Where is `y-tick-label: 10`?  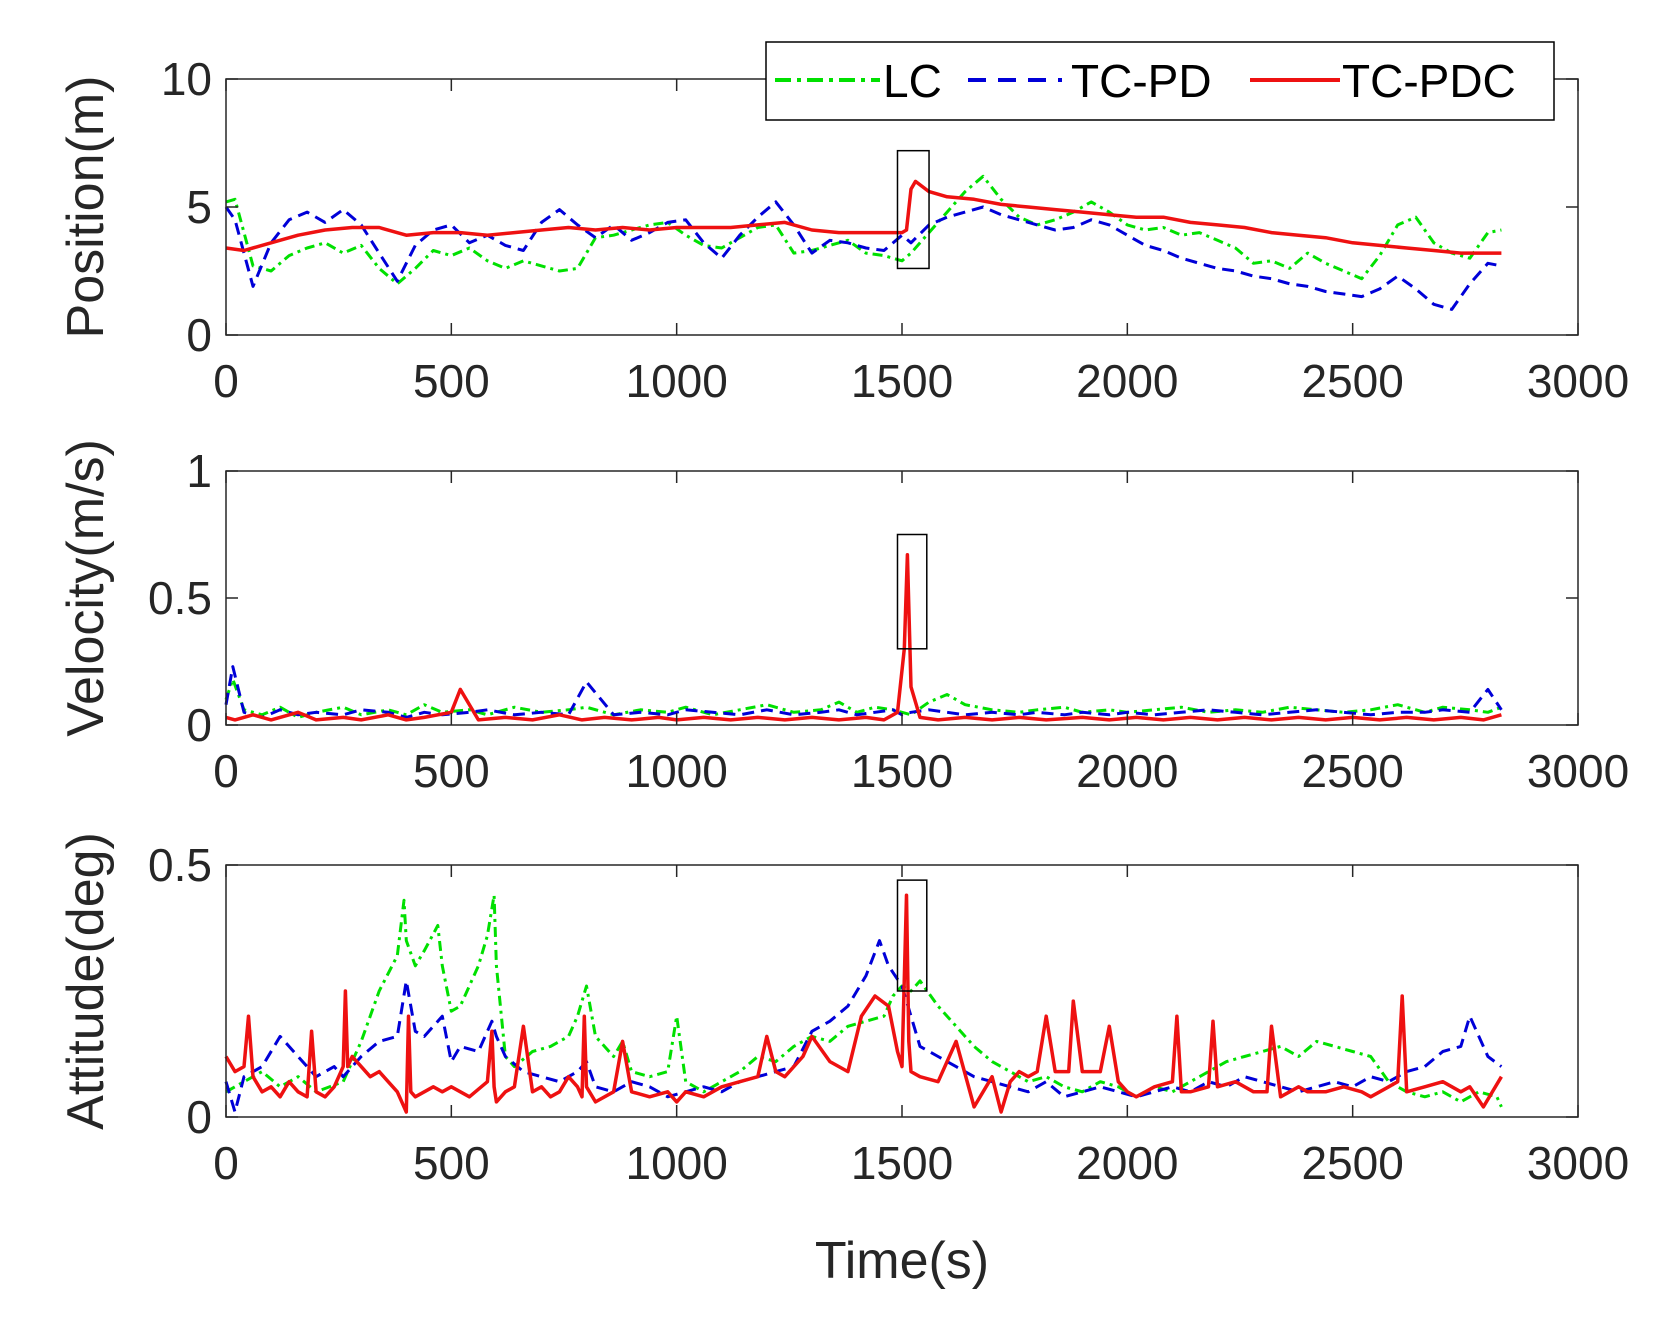
y-tick-label: 10 is located at coordinates (186, 79).